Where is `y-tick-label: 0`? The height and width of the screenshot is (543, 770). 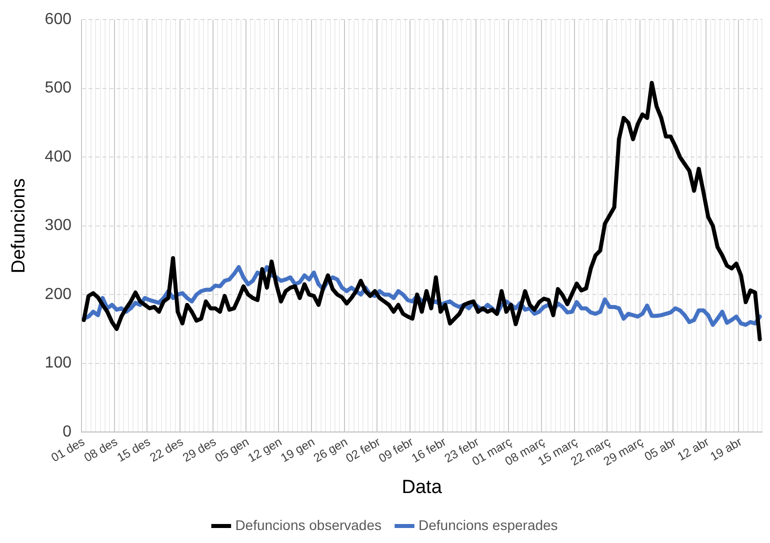
y-tick-label: 0 is located at coordinates (67, 431).